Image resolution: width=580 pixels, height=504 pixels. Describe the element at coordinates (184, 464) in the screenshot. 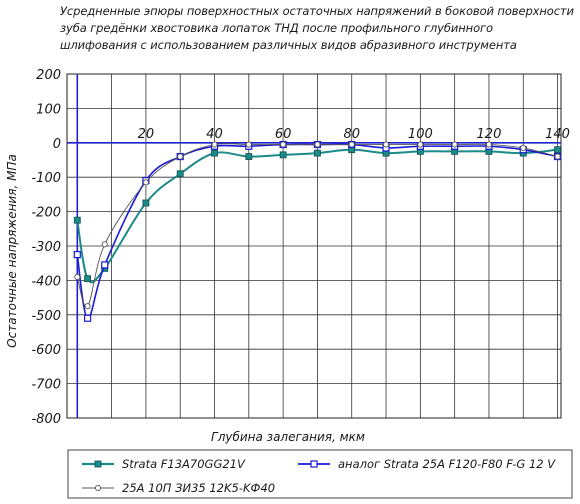

I see `legend-label-series-1: Strata F13A70GG21V` at that location.